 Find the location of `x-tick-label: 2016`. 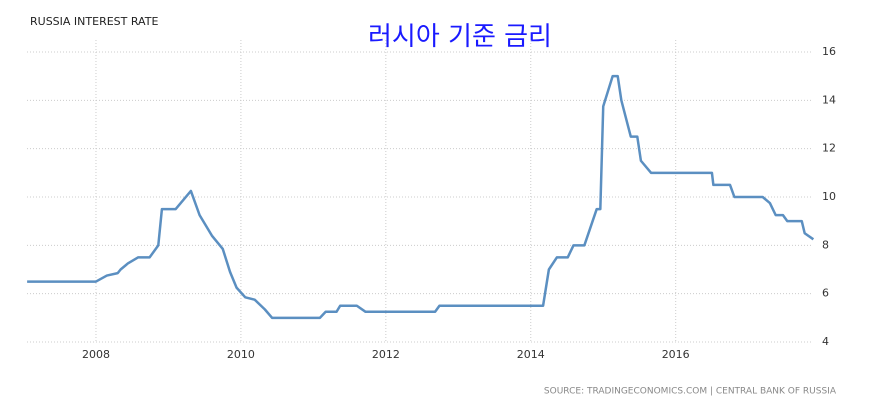

x-tick-label: 2016 is located at coordinates (676, 354).